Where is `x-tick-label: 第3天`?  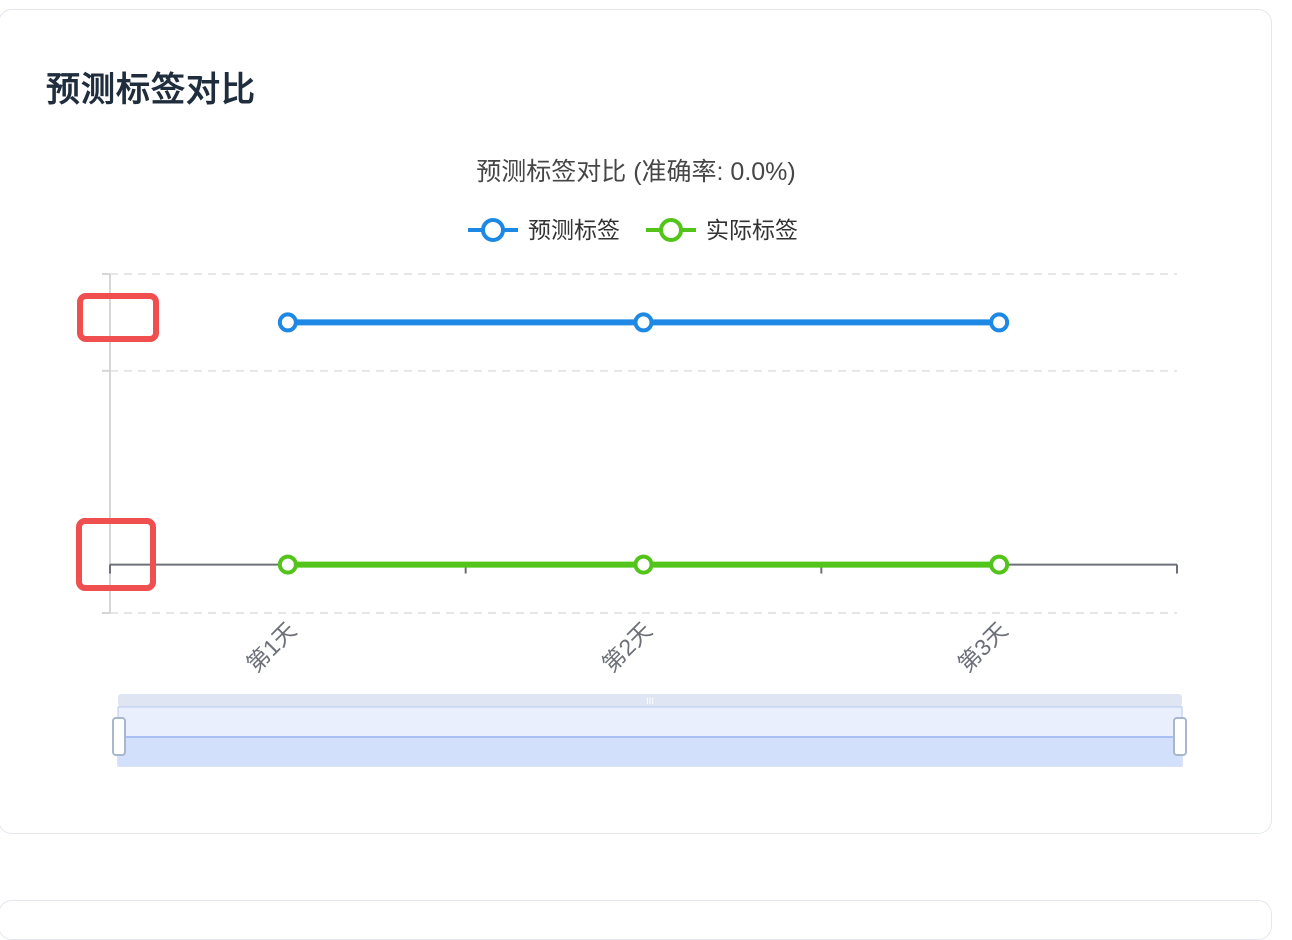
x-tick-label: 第3天 is located at coordinates (983, 647).